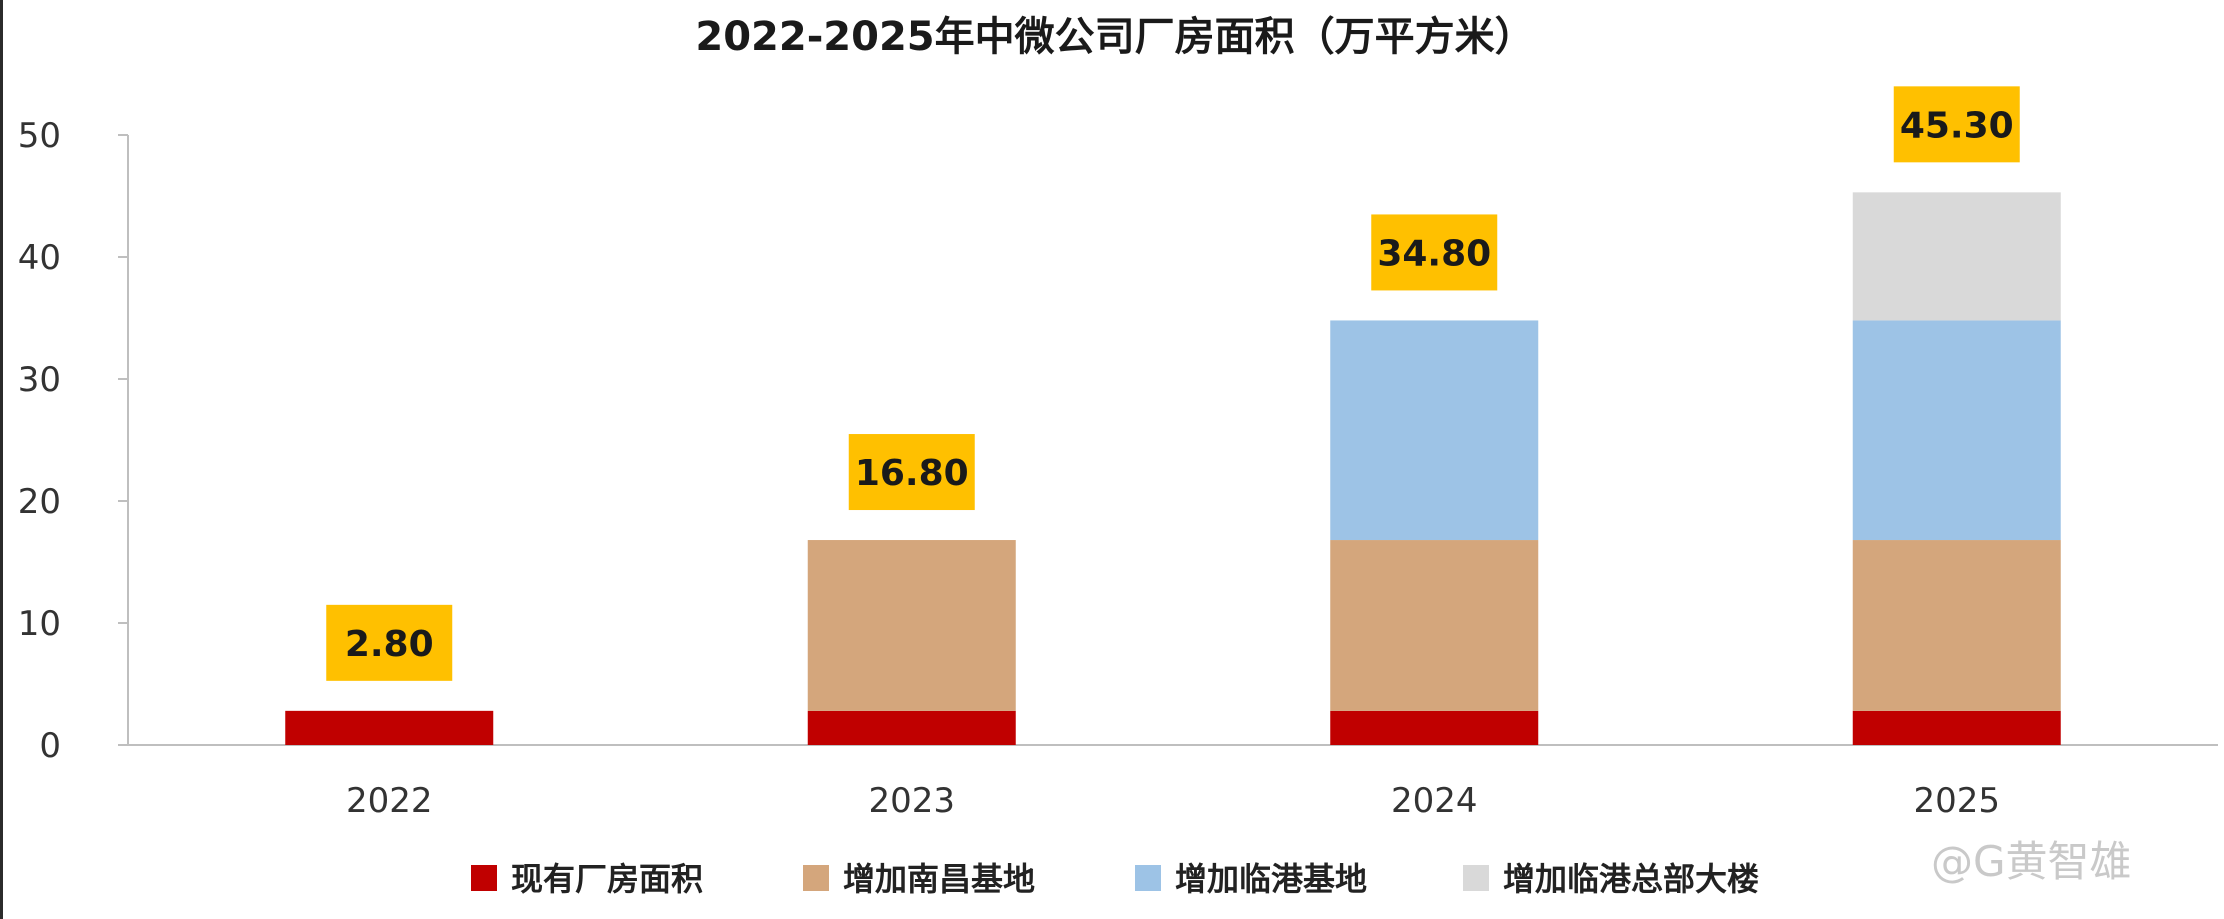  Describe the element at coordinates (1434, 801) in the screenshot. I see `x-tick-label: 2024` at that location.